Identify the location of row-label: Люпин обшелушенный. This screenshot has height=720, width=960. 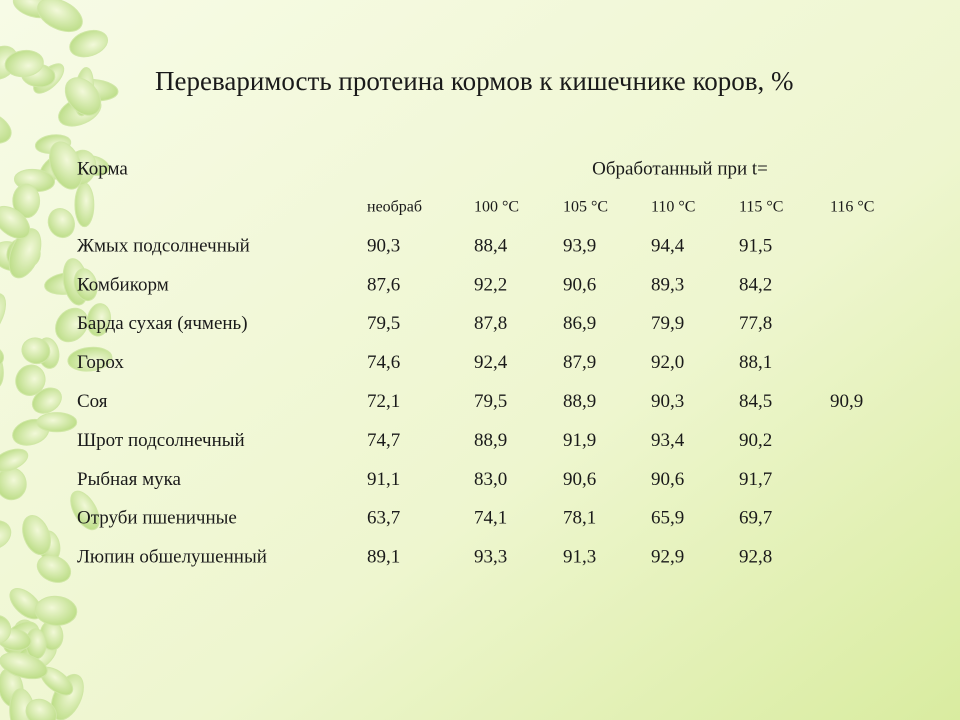
(172, 557).